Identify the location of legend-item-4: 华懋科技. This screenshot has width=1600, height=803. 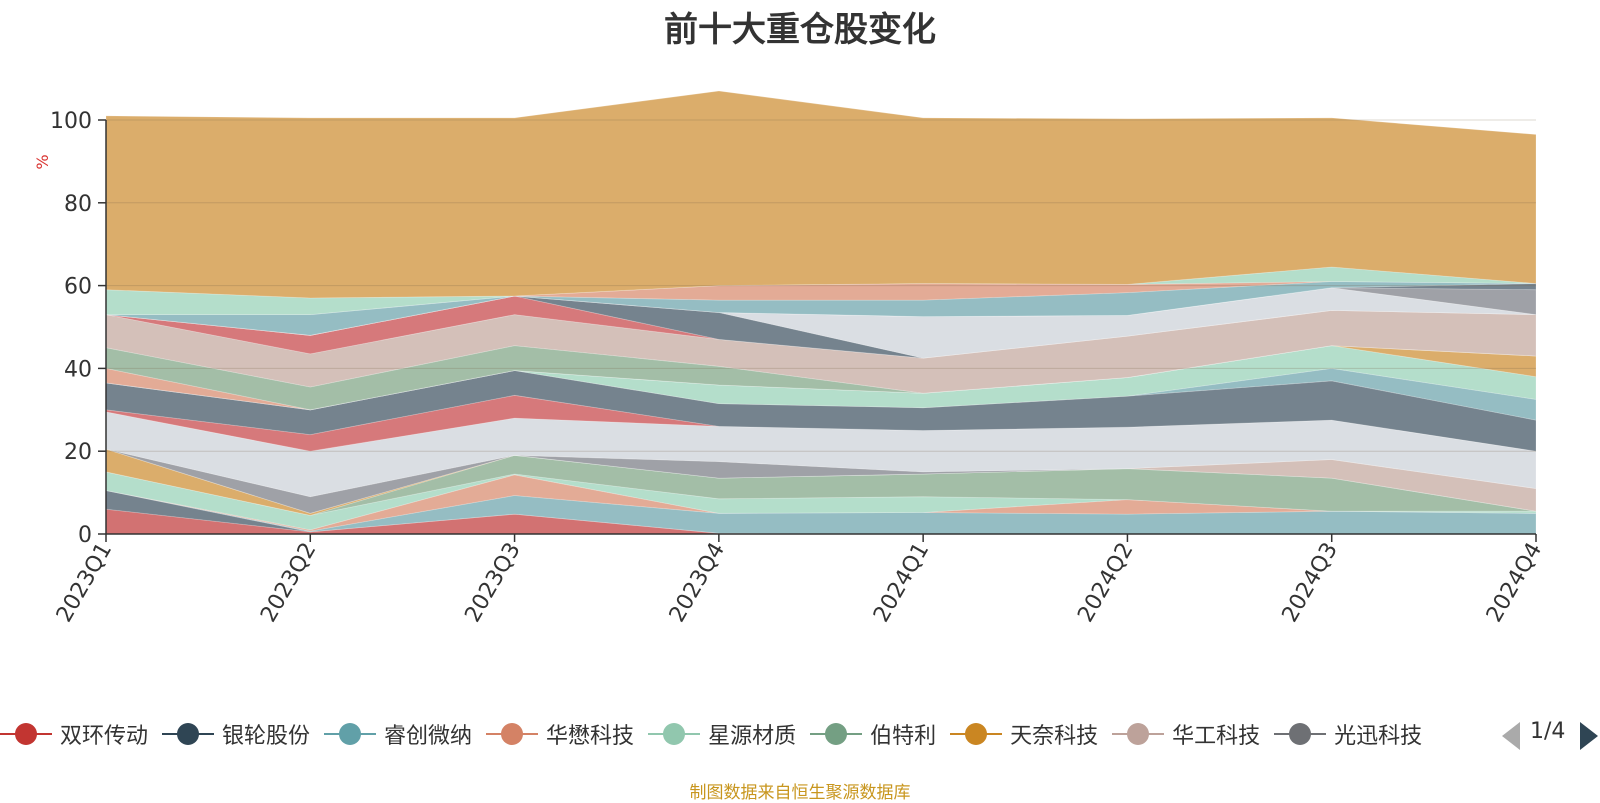
(560, 734).